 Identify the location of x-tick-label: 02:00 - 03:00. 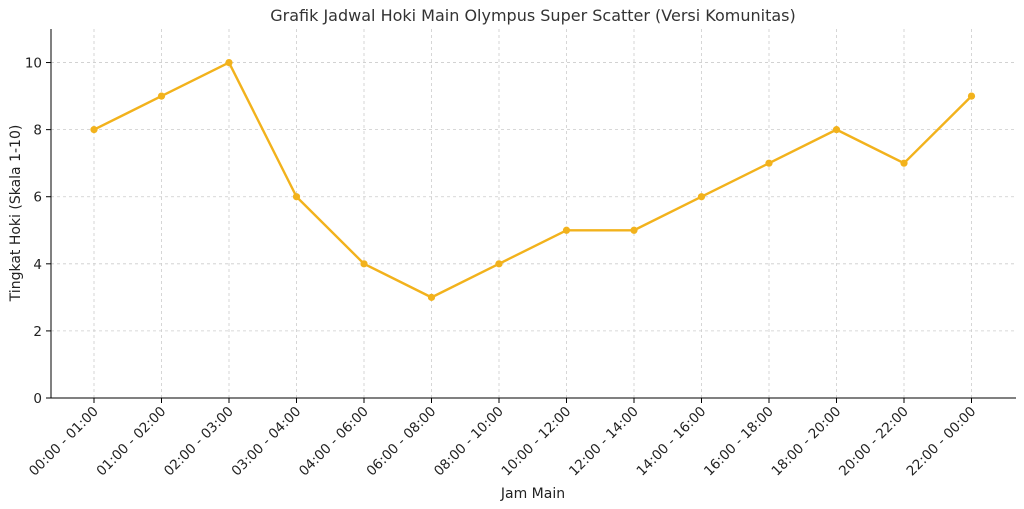
(199, 442).